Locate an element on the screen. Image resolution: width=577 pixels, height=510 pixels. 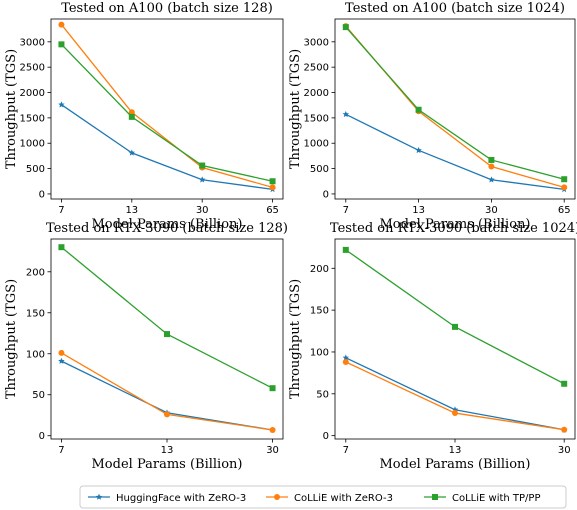
legend-label-collie-tppp: CoLLiE with TP/PP is located at coordinates (496, 498).